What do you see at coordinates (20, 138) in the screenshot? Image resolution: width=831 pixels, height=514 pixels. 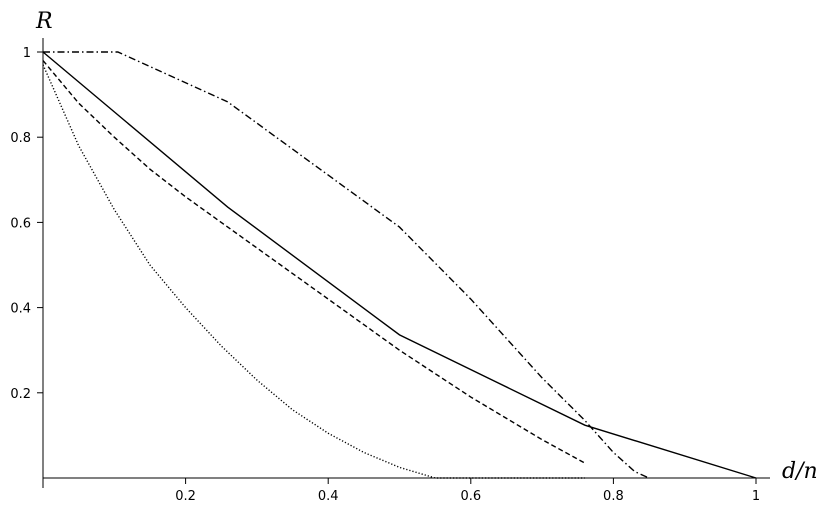 I see `y-tick-label: 0.8` at bounding box center [20, 138].